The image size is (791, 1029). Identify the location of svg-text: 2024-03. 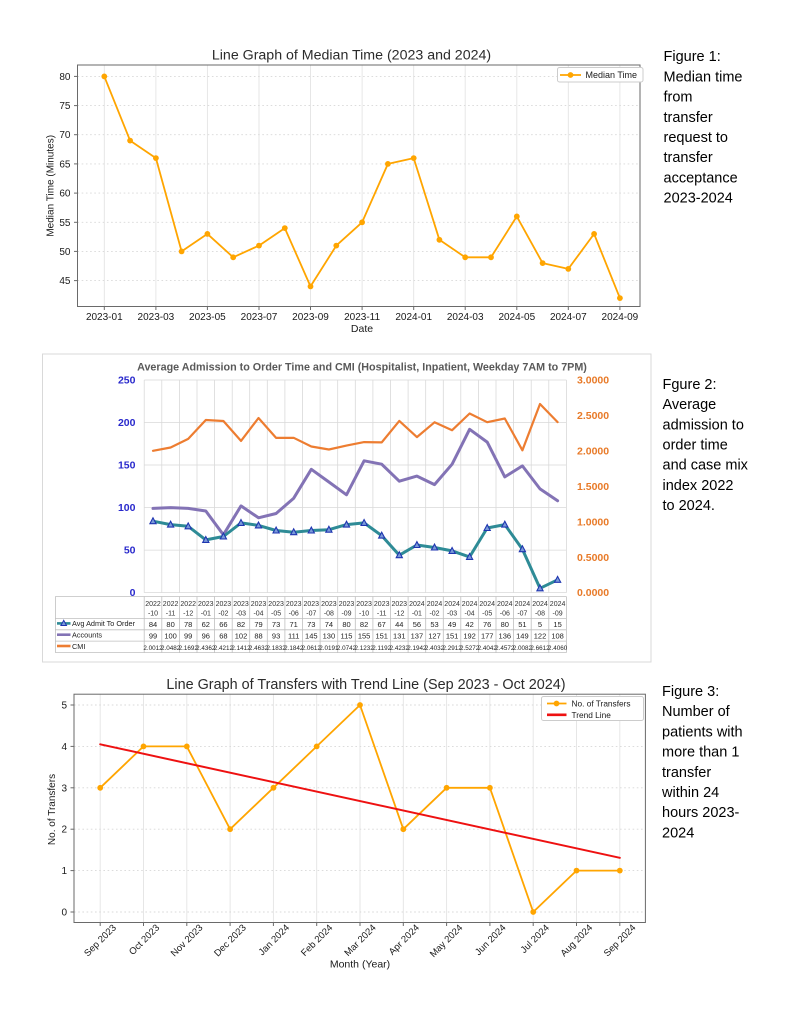
(465, 317).